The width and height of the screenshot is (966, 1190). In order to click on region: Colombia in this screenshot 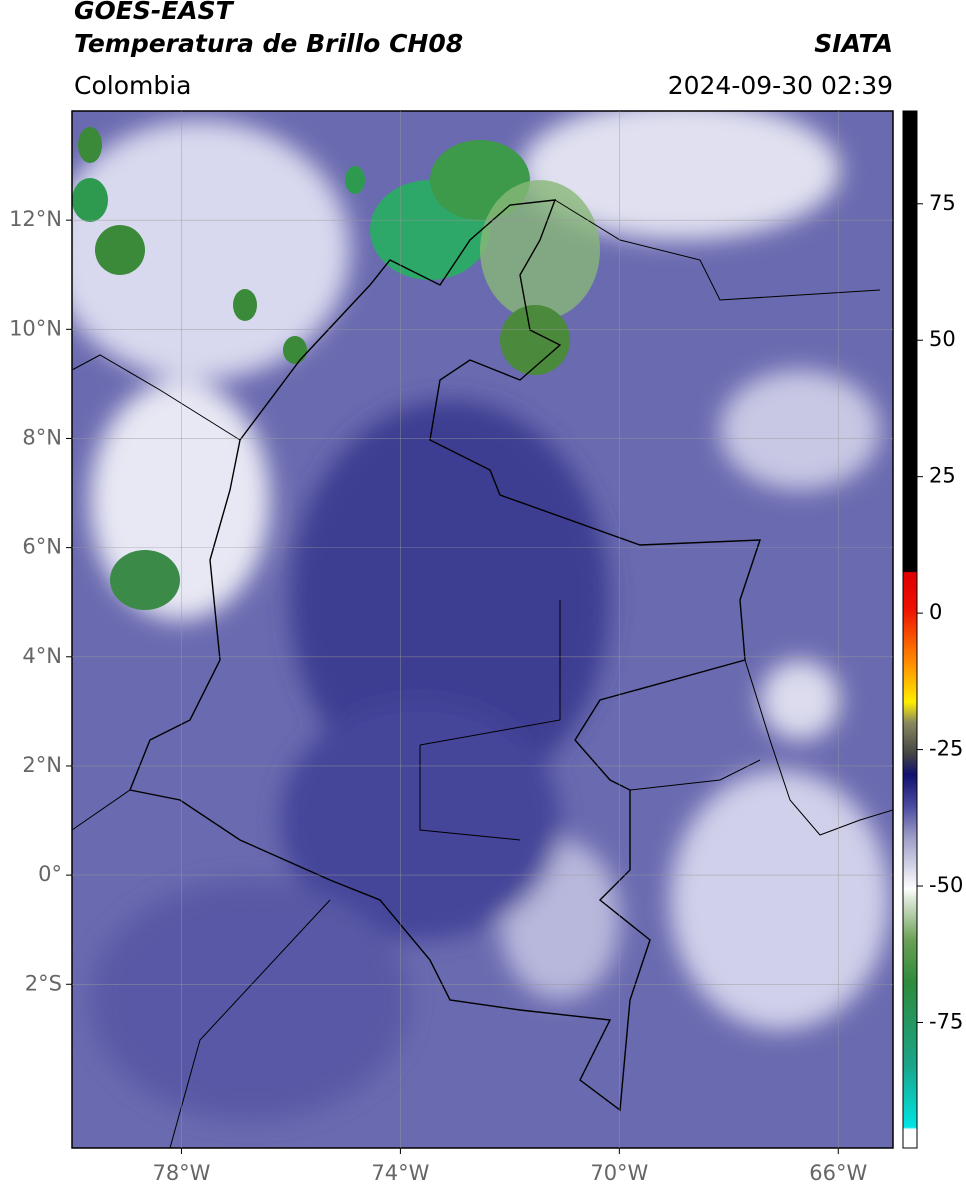, I will do `click(132, 85)`.